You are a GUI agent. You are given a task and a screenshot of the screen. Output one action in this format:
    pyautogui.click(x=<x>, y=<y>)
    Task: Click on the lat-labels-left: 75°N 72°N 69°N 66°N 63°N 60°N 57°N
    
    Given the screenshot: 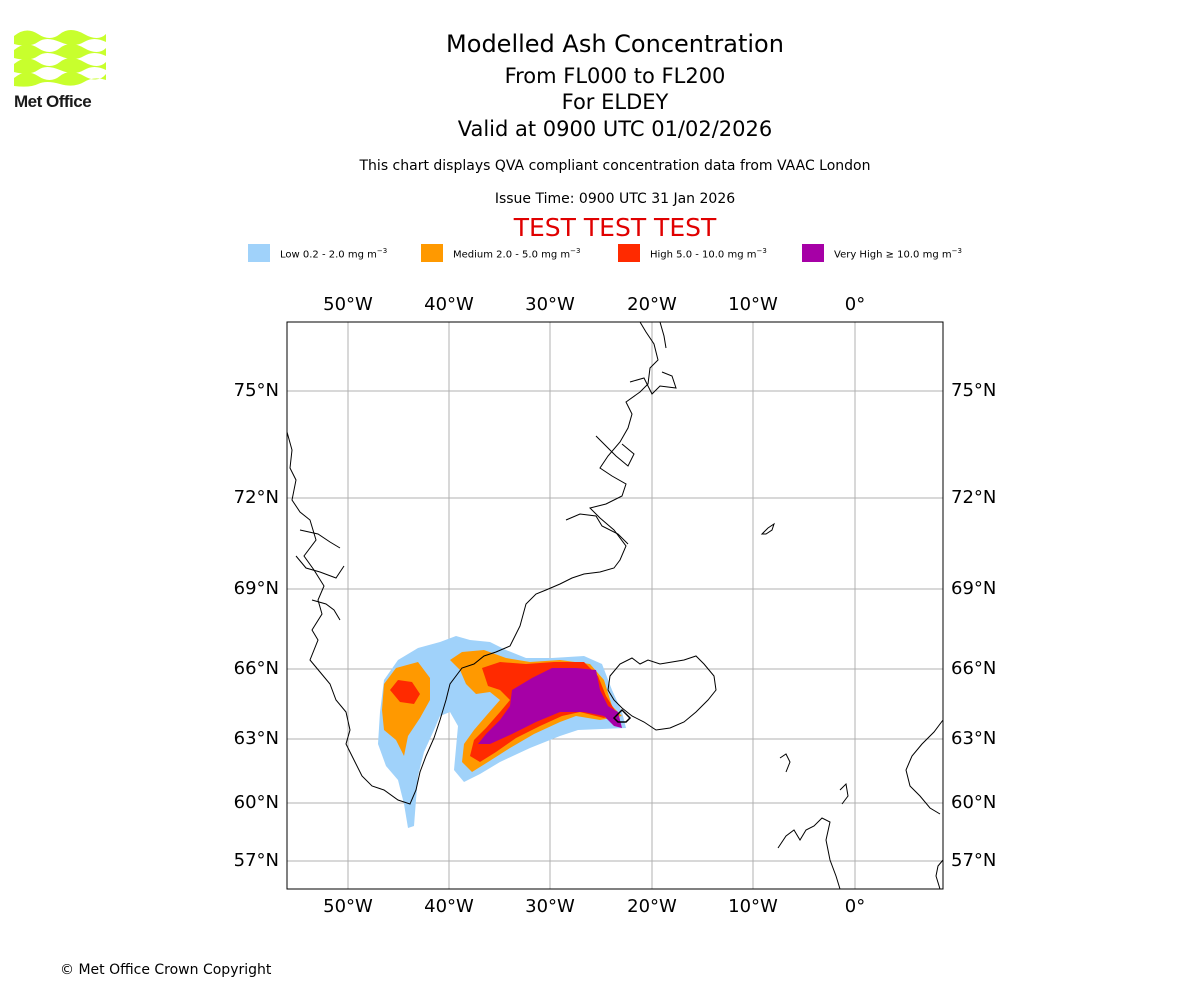 What is the action you would take?
    pyautogui.click(x=256, y=625)
    